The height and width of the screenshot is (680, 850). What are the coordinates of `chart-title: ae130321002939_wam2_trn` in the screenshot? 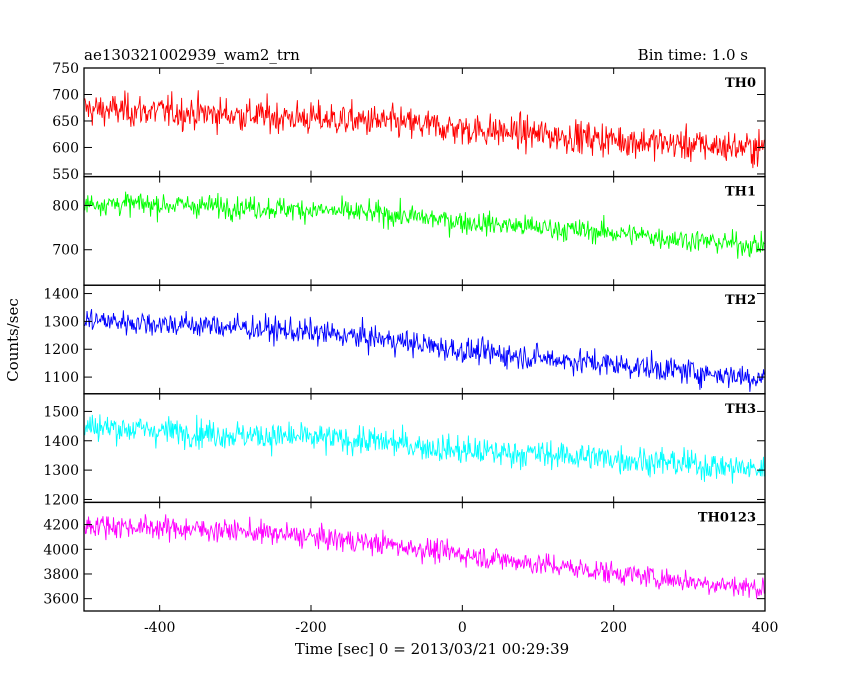 It's located at (192, 55).